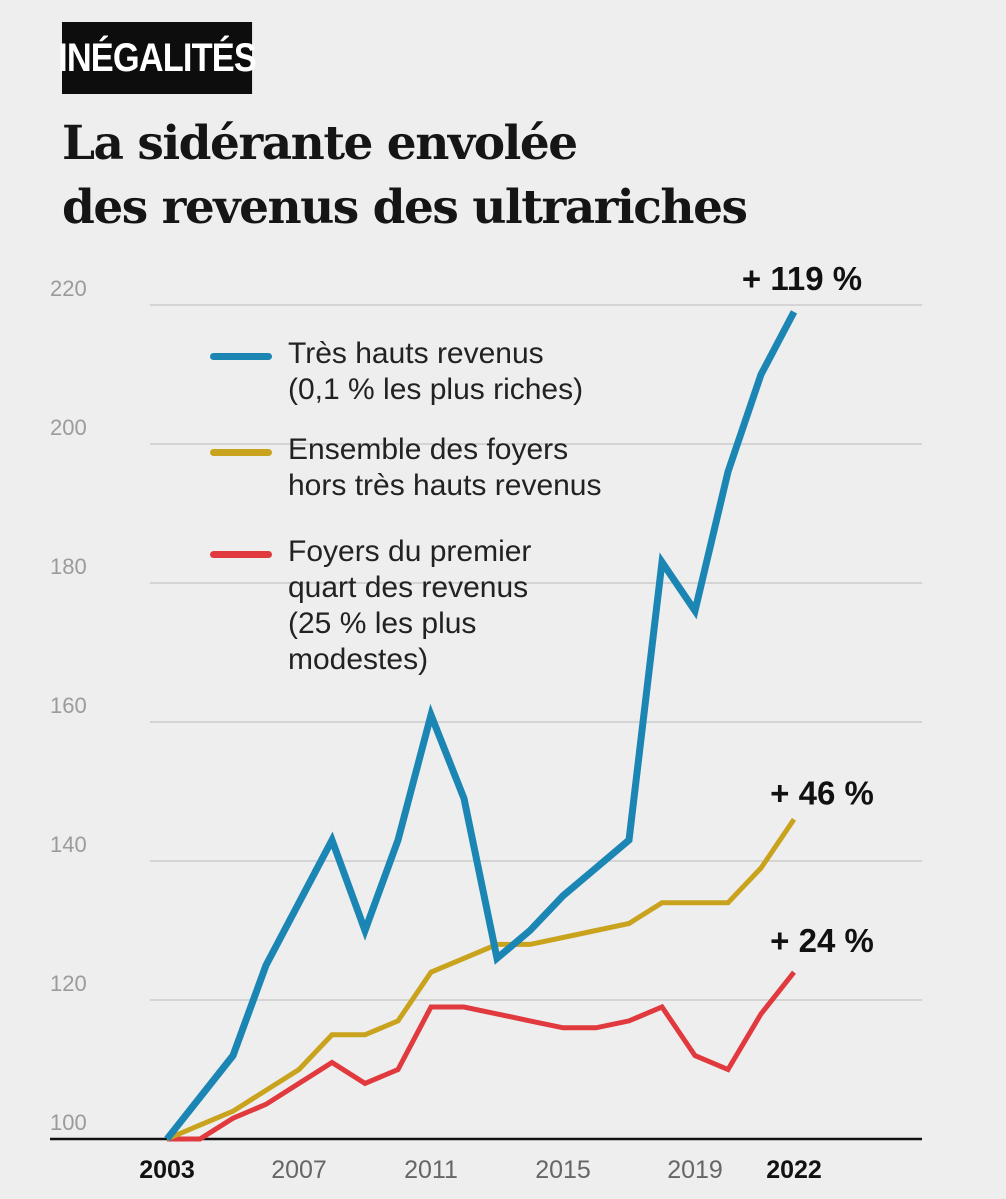 This screenshot has width=1006, height=1199. Describe the element at coordinates (68, 1122) in the screenshot. I see `y-tick-label: 100` at that location.